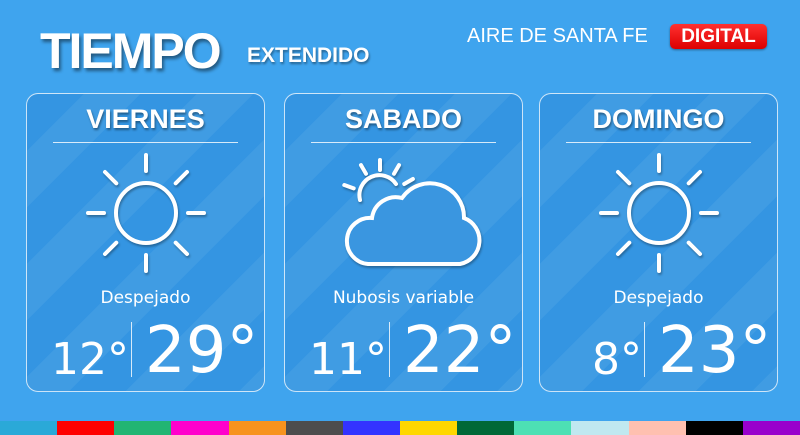 The height and width of the screenshot is (435, 800). Describe the element at coordinates (715, 351) in the screenshot. I see `max-temperature: 23°` at that location.